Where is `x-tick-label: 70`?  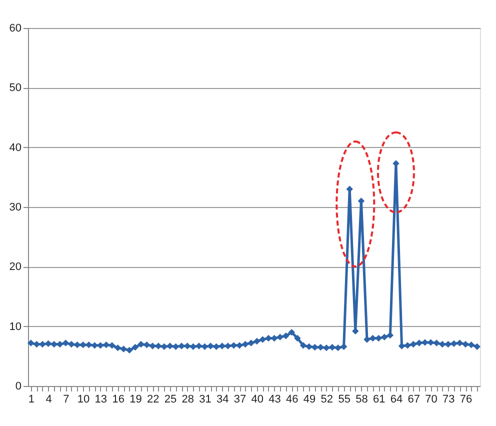 x-tick-label: 70 is located at coordinates (431, 400).